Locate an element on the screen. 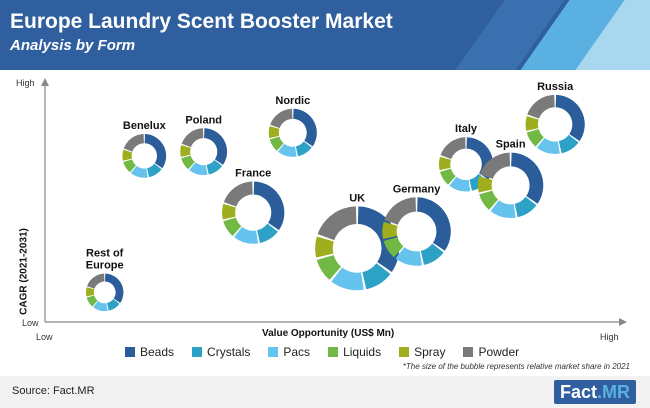 The width and height of the screenshot is (650, 408). bubble-poland: Poland is located at coordinates (204, 145).